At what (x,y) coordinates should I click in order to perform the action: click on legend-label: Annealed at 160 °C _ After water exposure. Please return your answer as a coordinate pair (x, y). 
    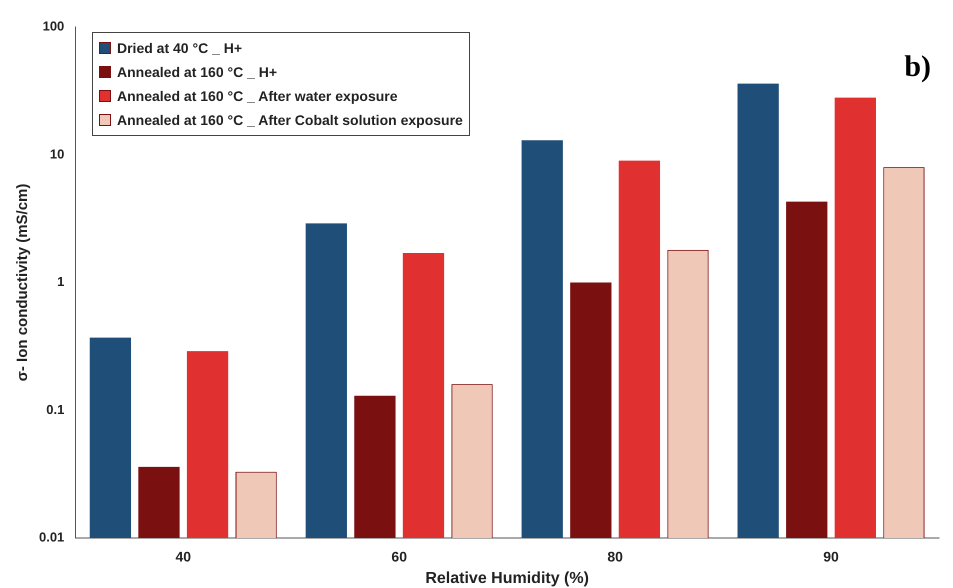
    Looking at the image, I should click on (257, 96).